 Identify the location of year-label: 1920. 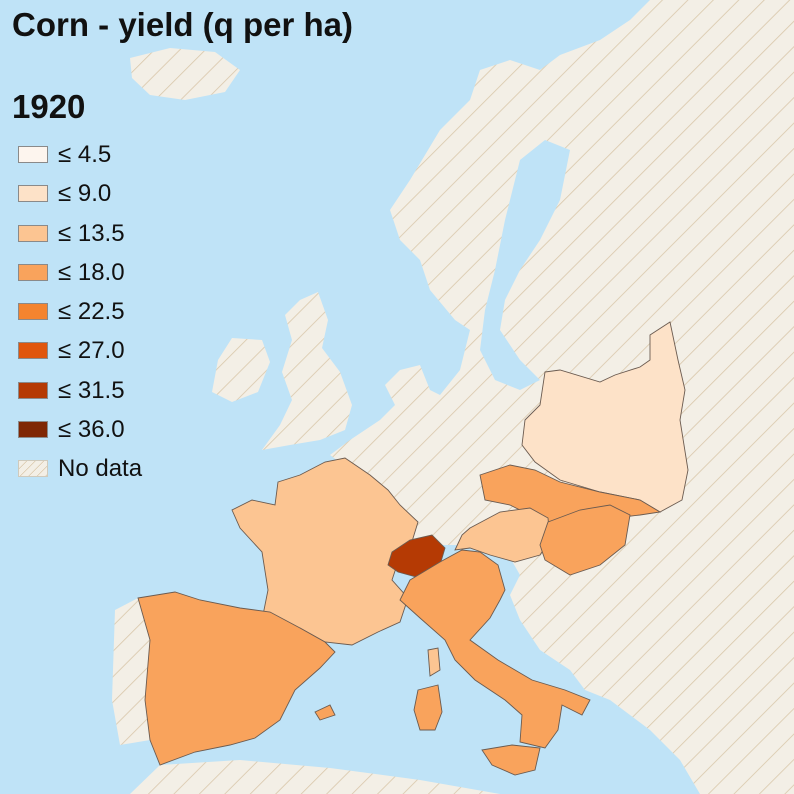
(49, 106).